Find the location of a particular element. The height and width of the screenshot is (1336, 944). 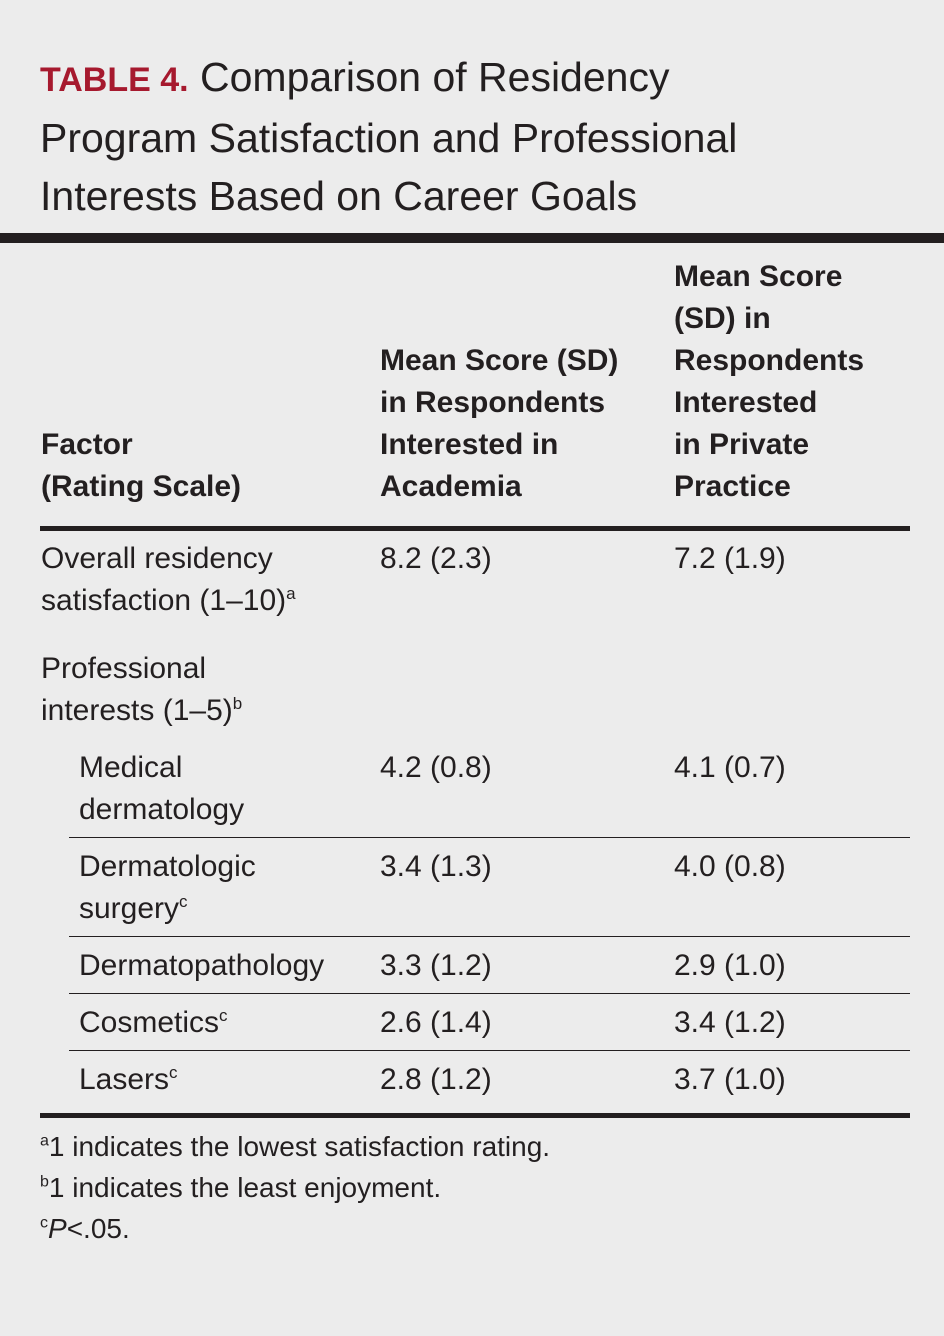

private-practice-score: 7.2 (1.9) is located at coordinates (730, 558).